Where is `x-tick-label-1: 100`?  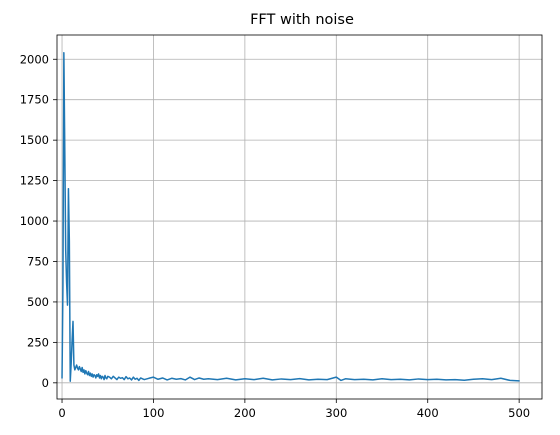 x-tick-label-1: 100 is located at coordinates (153, 413).